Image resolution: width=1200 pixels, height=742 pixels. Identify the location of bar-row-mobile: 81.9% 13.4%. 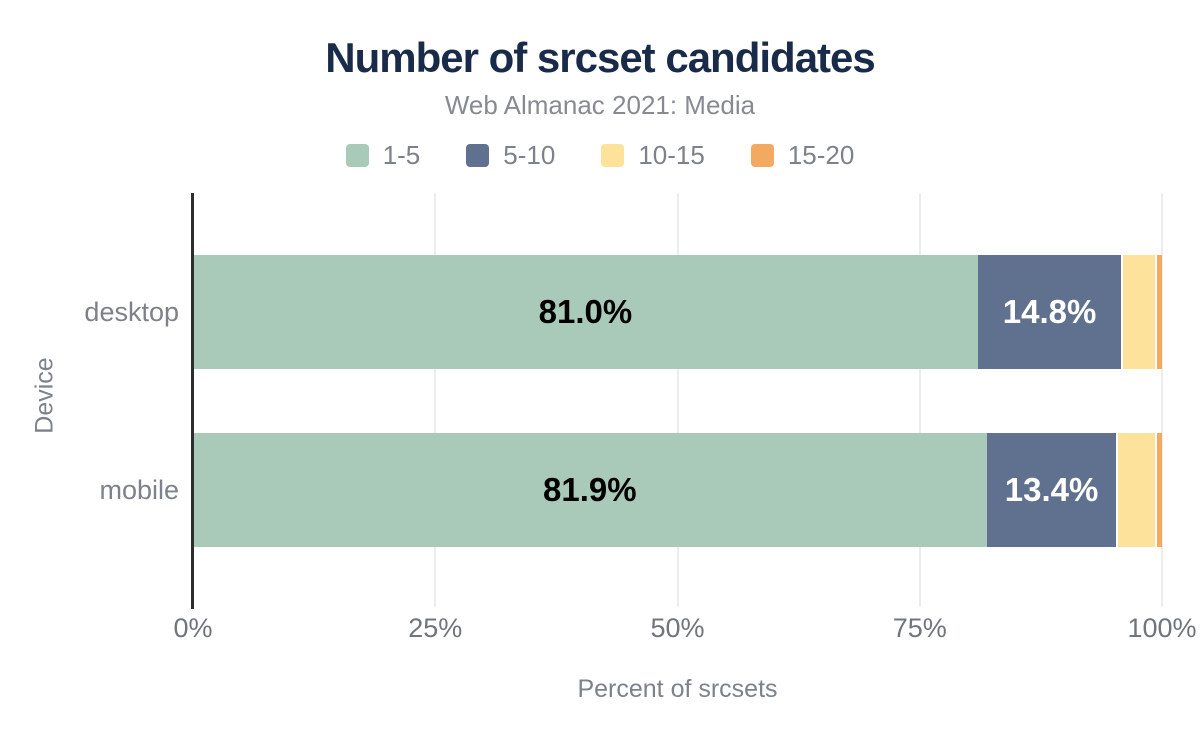
(677, 490).